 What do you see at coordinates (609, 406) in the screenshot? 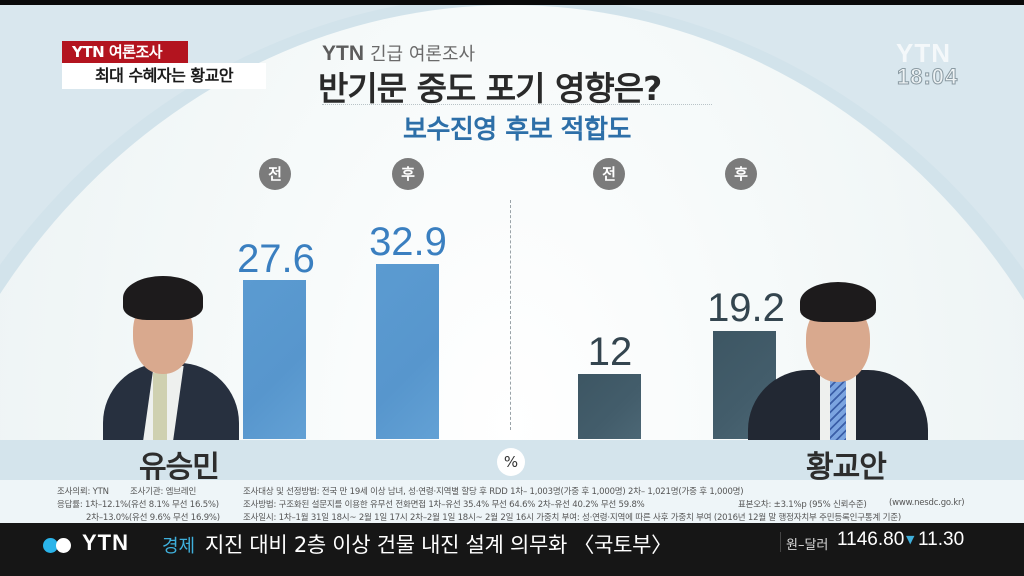
I see `bar-hwang-before` at bounding box center [609, 406].